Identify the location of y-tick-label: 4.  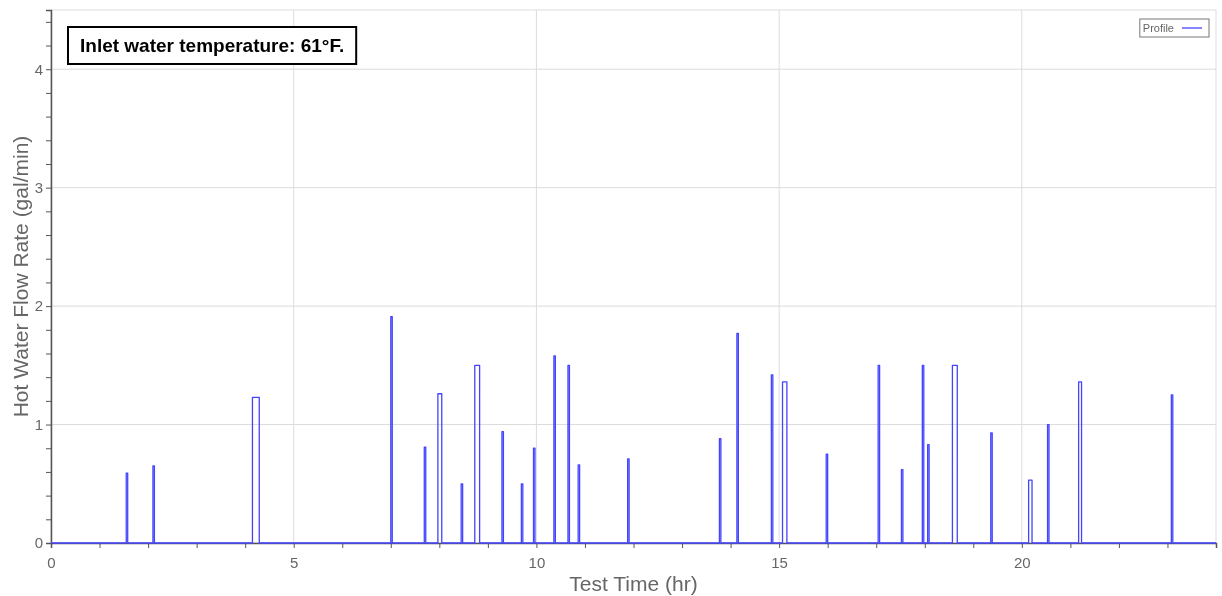
(38, 69).